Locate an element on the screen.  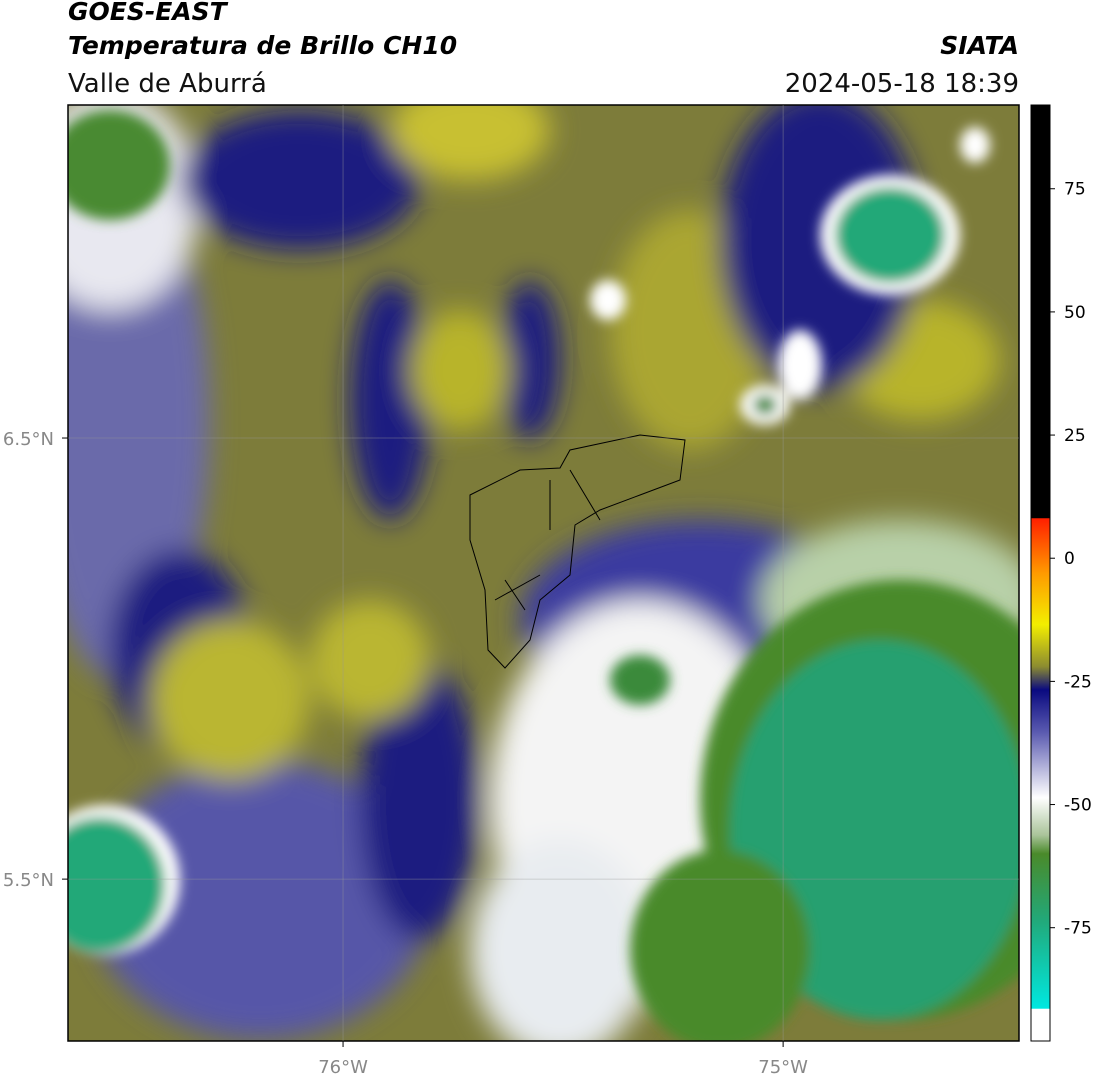
x-tick-label: 76°W is located at coordinates (343, 1067).